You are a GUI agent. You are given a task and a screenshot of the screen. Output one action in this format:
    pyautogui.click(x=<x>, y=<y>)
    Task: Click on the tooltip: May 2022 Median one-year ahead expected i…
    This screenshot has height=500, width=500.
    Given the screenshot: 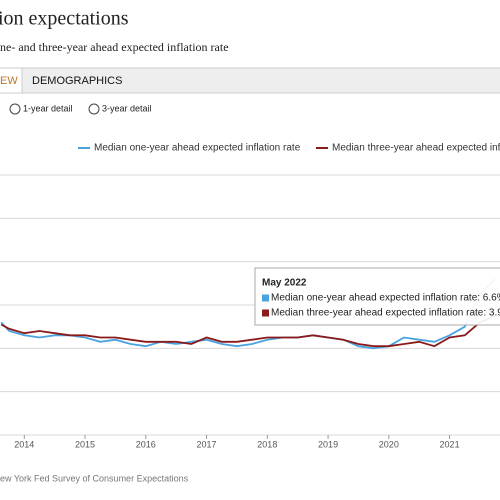 What is the action you would take?
    pyautogui.click(x=377, y=296)
    